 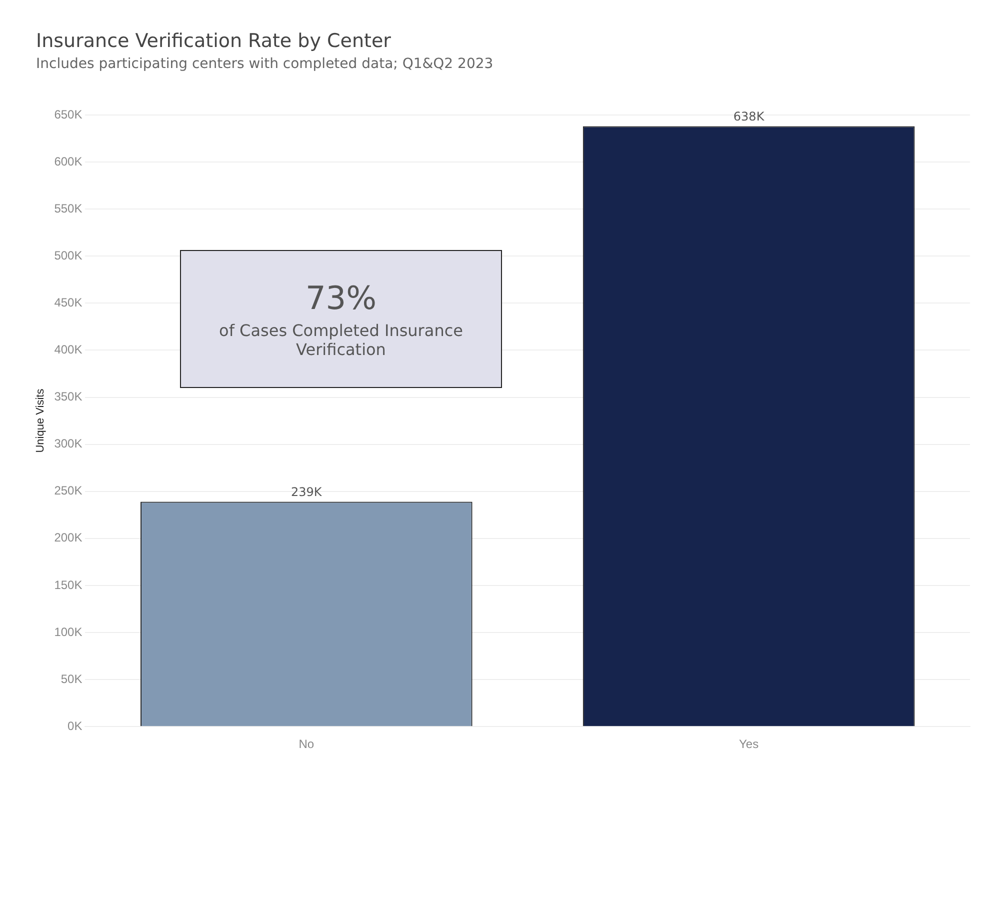 I want to click on chart-title: Insurance Verification Rate by Center, so click(x=213, y=41).